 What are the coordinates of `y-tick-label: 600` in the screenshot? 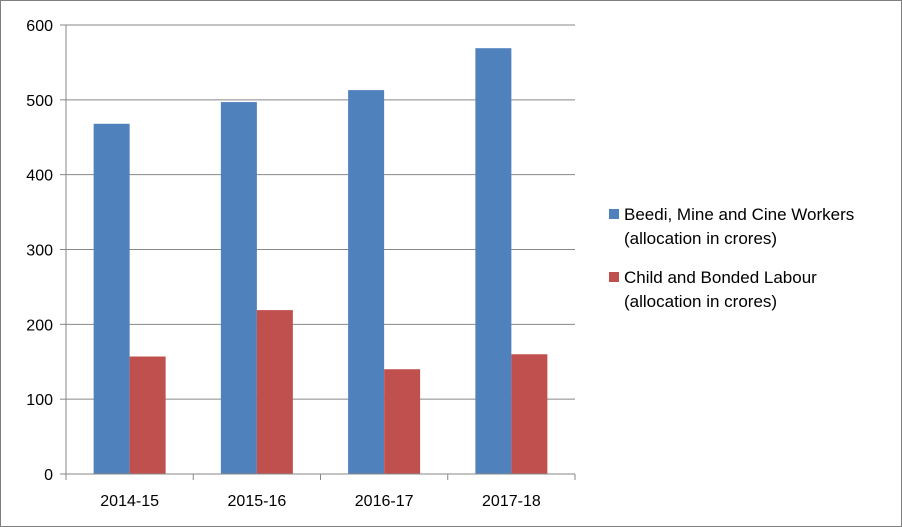 It's located at (39, 26).